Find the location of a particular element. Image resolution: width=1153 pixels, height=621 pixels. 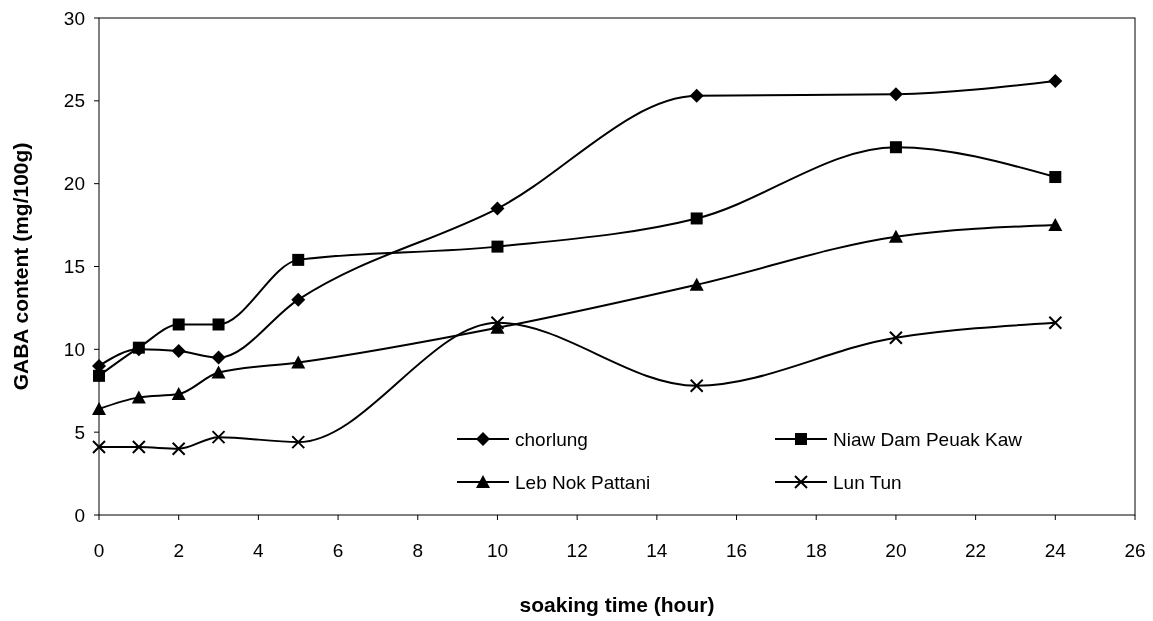

y-tick-label: 0 is located at coordinates (79, 515).